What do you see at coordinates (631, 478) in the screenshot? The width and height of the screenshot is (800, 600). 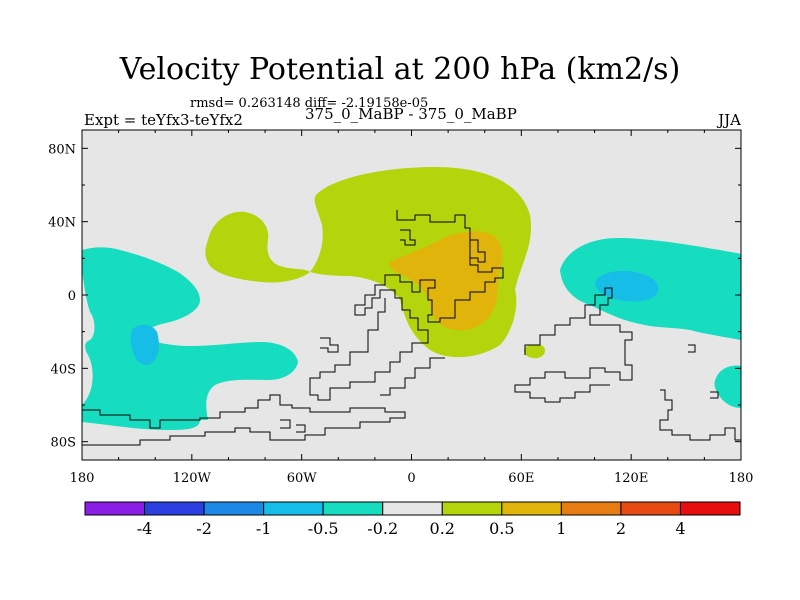 I see `x-tick-label: 120E` at bounding box center [631, 478].